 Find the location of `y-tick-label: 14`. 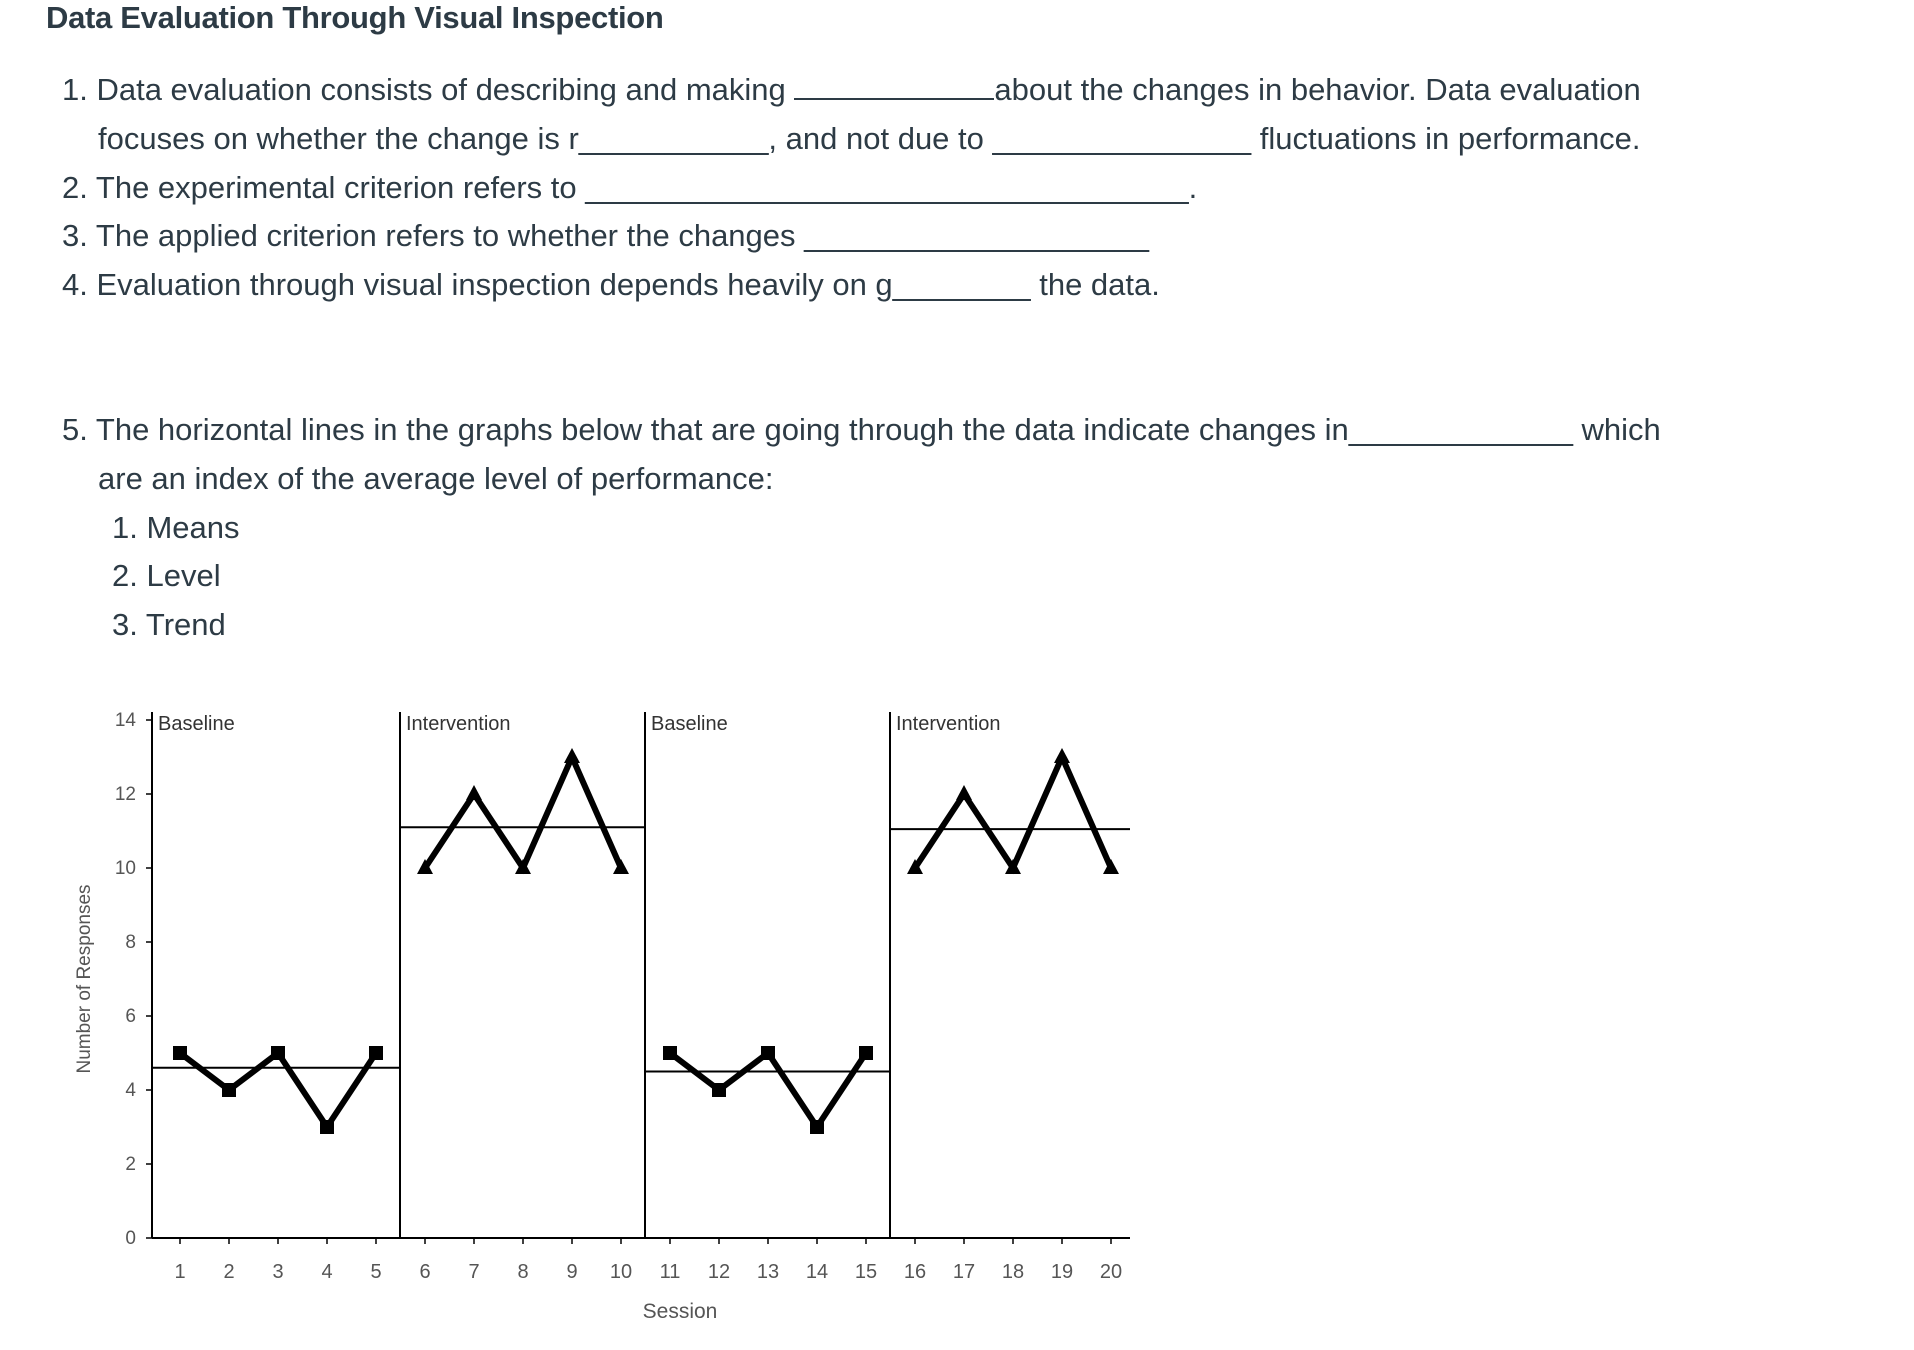

y-tick-label: 14 is located at coordinates (126, 720).